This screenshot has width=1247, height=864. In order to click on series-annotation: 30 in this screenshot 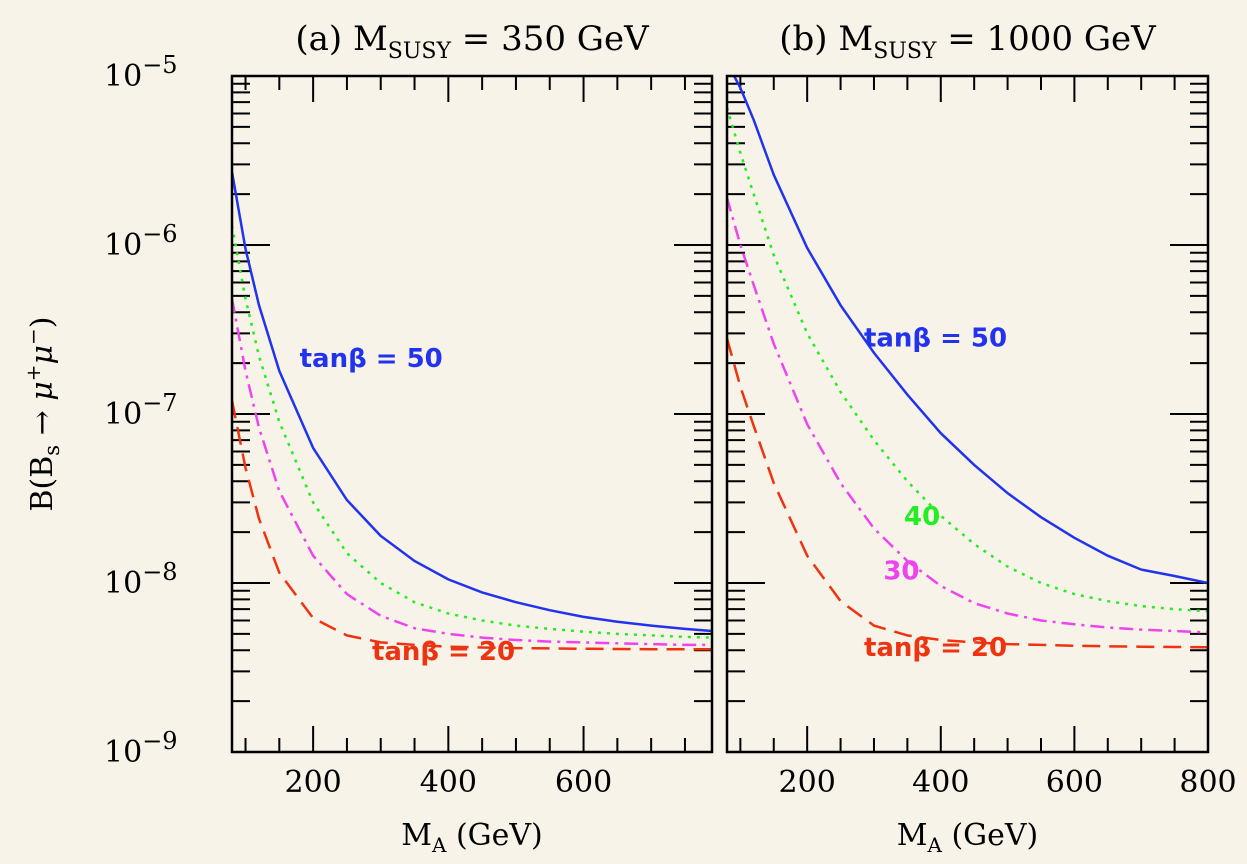, I will do `click(901, 571)`.